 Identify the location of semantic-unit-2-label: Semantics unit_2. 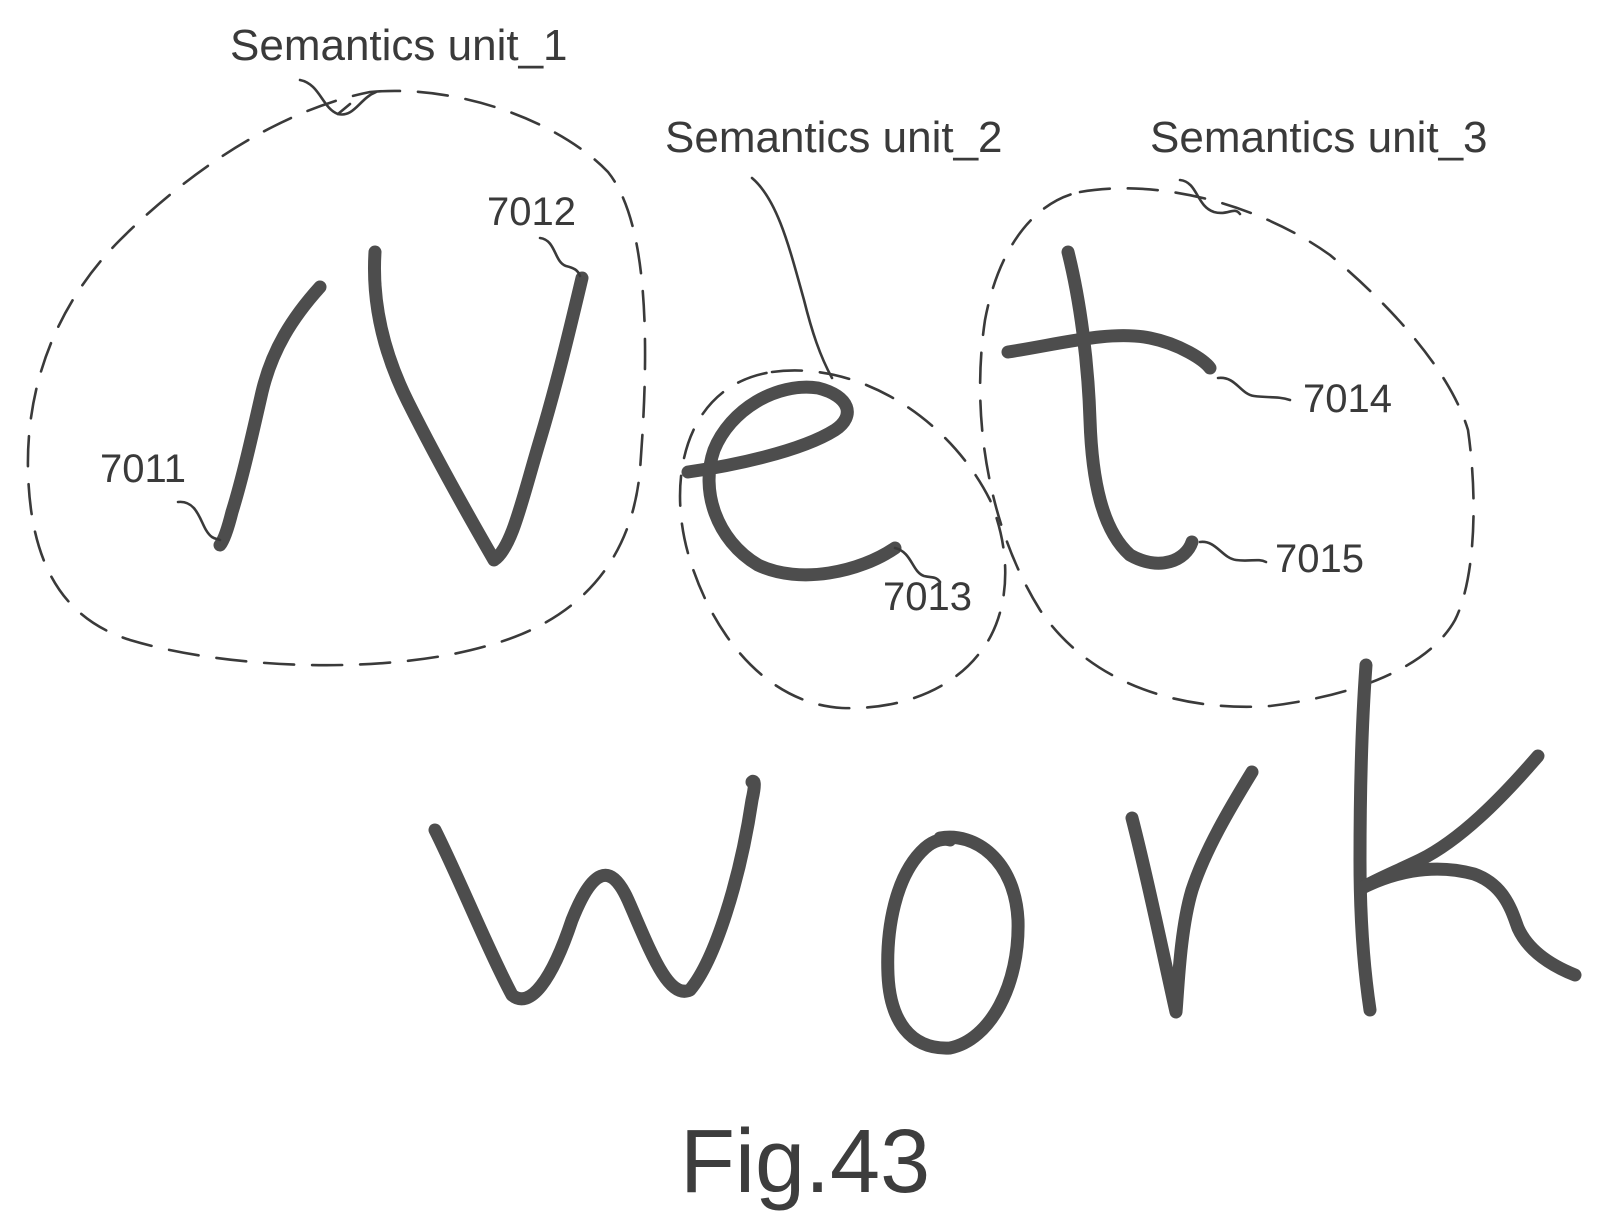
(834, 137).